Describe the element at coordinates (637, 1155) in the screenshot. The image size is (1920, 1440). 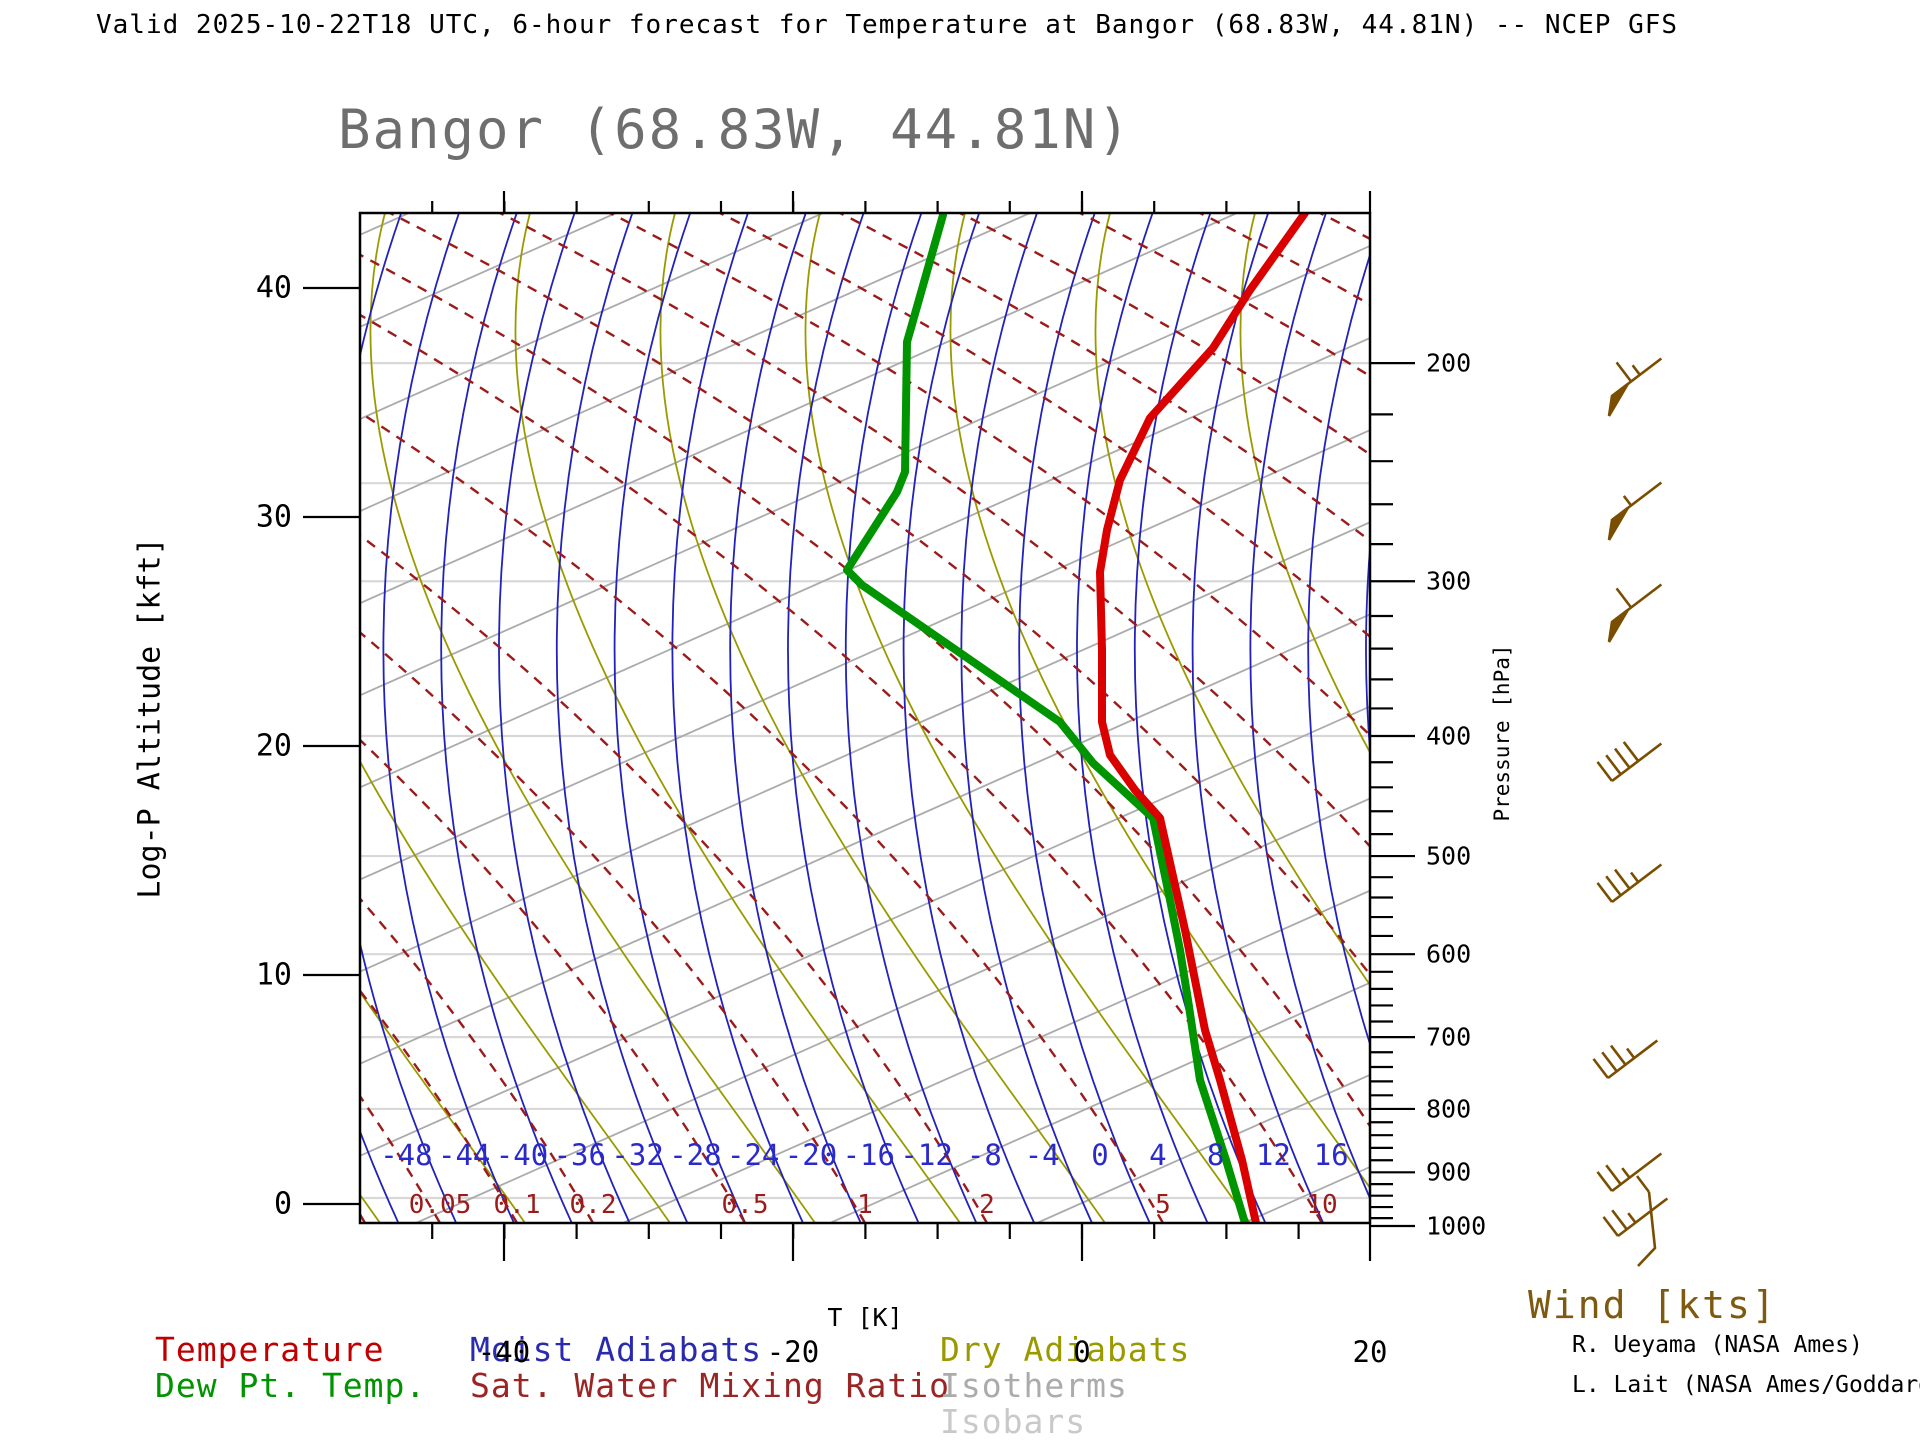
I see `moist-adiabat-value-label: -32` at that location.